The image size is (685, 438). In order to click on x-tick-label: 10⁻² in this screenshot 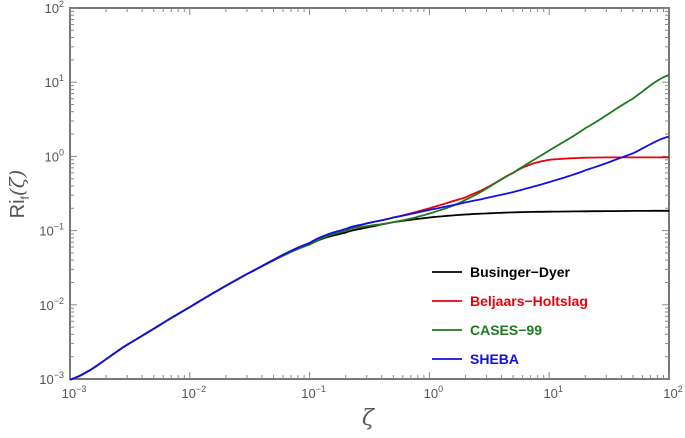, I will do `click(193, 392)`.